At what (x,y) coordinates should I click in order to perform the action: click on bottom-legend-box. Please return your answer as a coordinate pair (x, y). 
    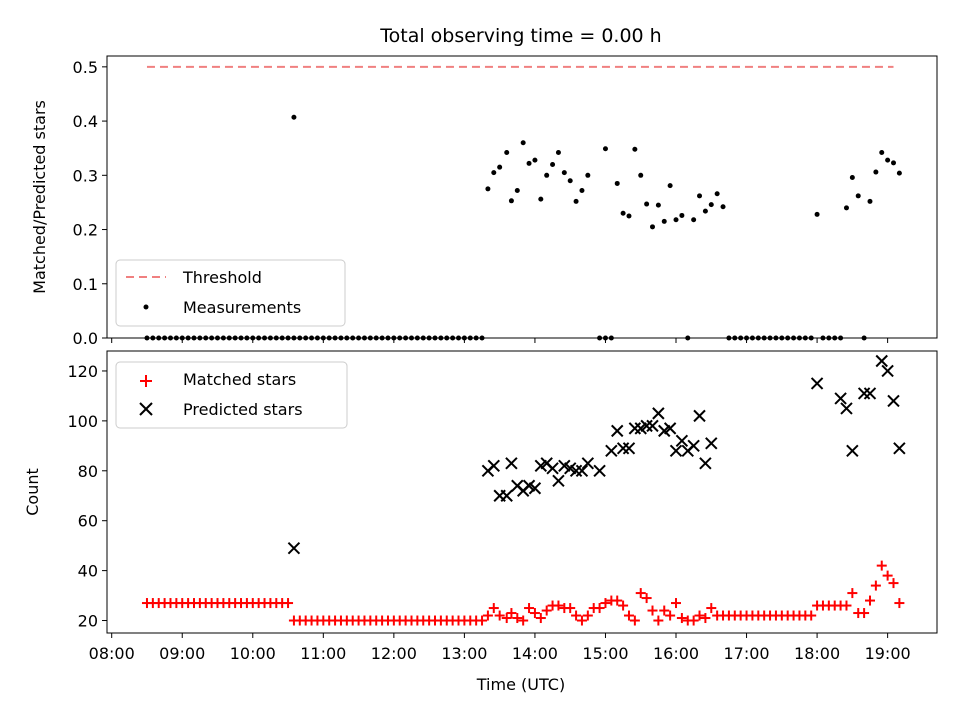
    Looking at the image, I should click on (231, 395).